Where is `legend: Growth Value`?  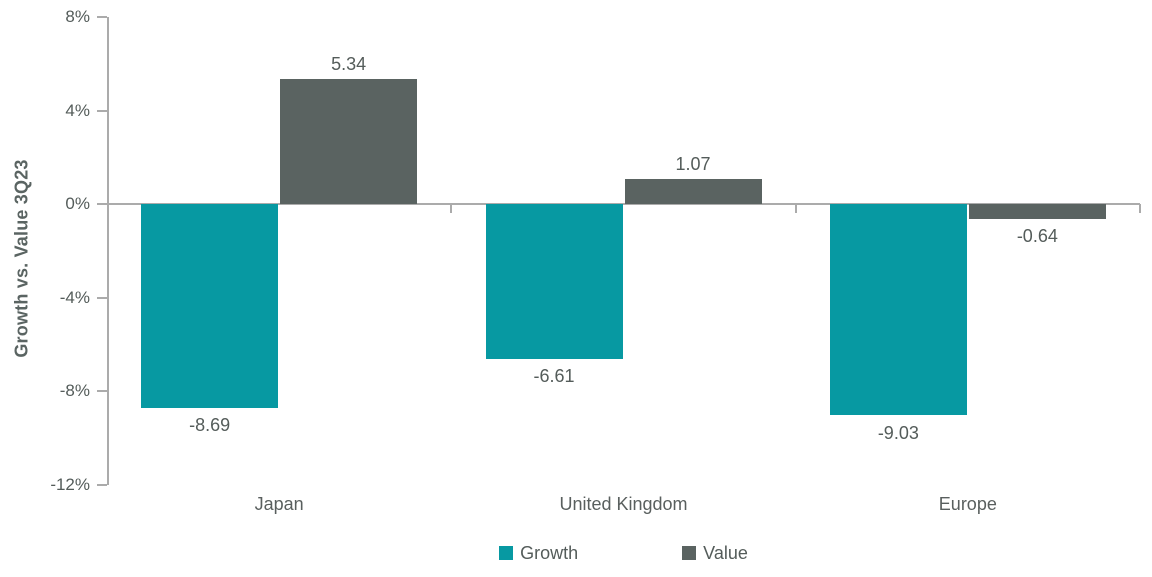
legend: Growth Value is located at coordinates (623, 553).